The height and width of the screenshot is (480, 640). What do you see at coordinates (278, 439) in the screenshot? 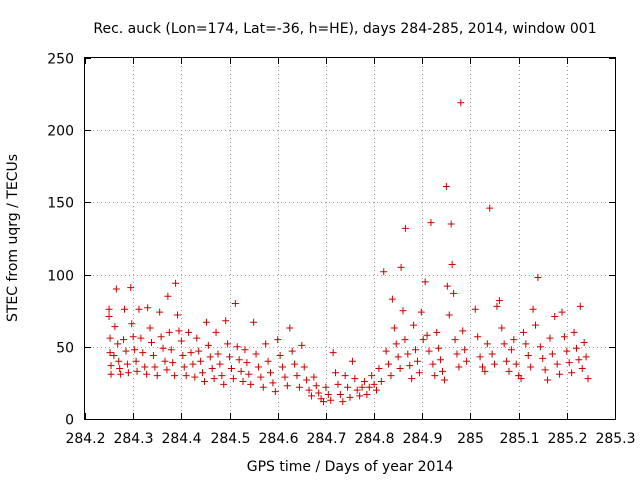
I see `x-tick-label: 284.6` at bounding box center [278, 439].